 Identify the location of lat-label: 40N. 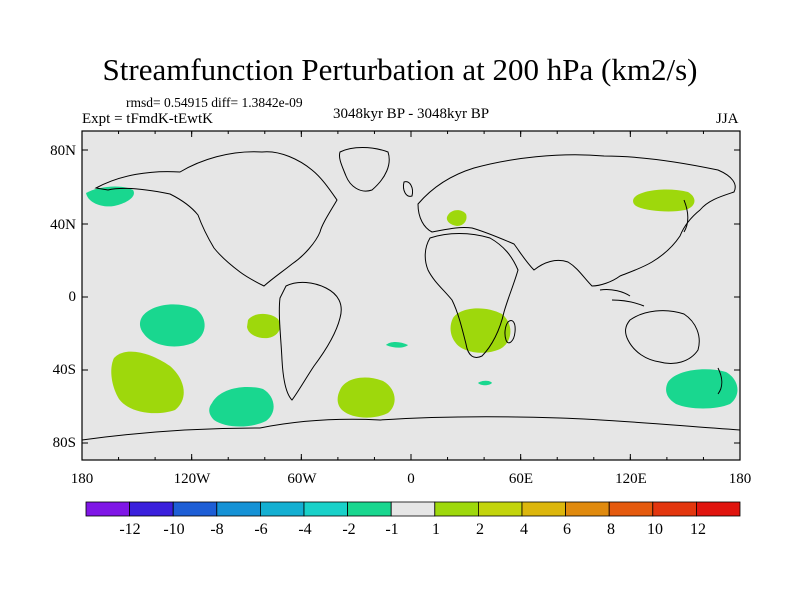
(63, 225).